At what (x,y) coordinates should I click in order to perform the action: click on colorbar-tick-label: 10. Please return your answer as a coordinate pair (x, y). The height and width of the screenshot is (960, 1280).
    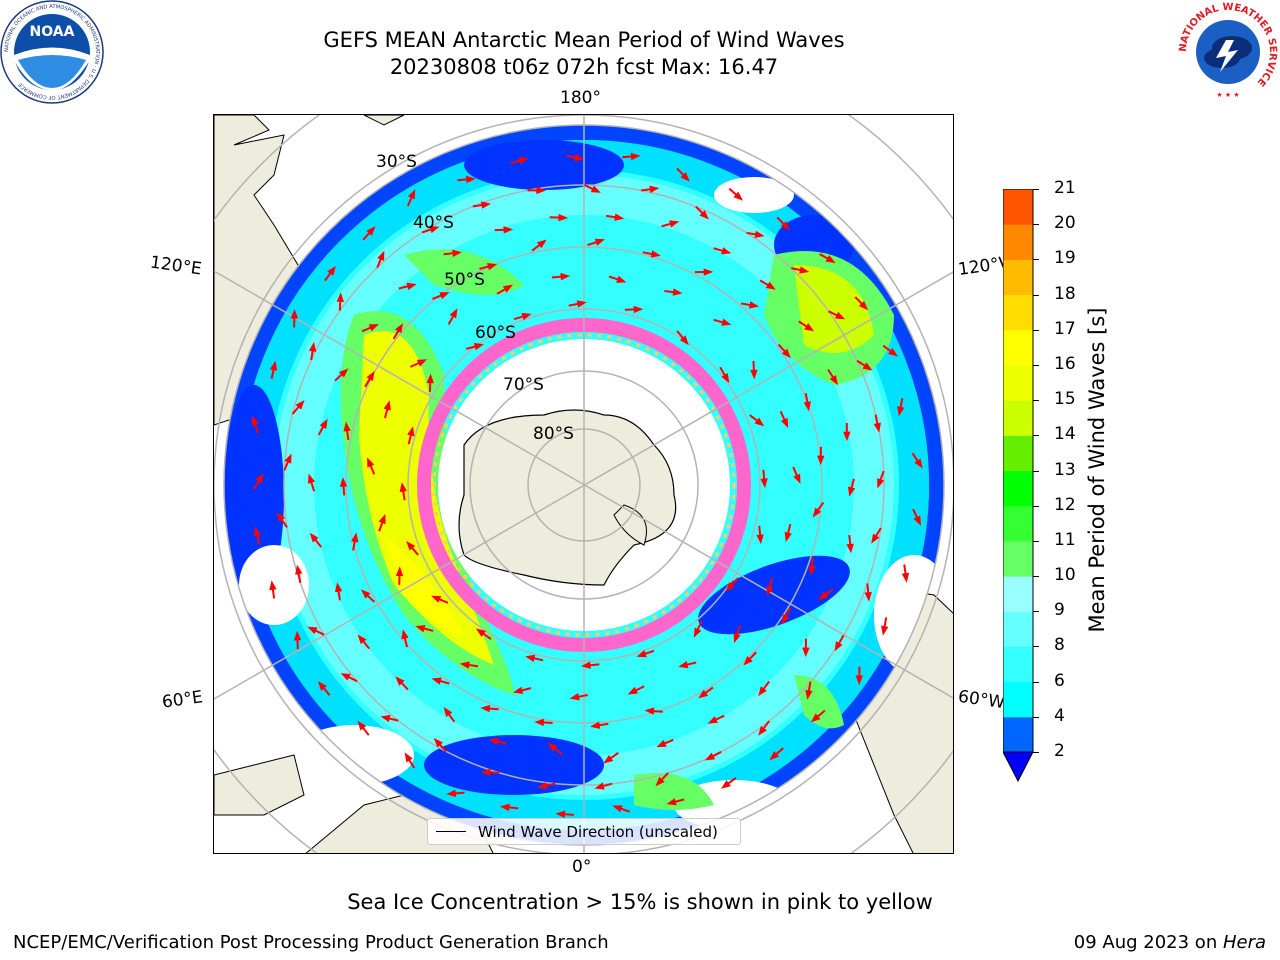
    Looking at the image, I should click on (1065, 575).